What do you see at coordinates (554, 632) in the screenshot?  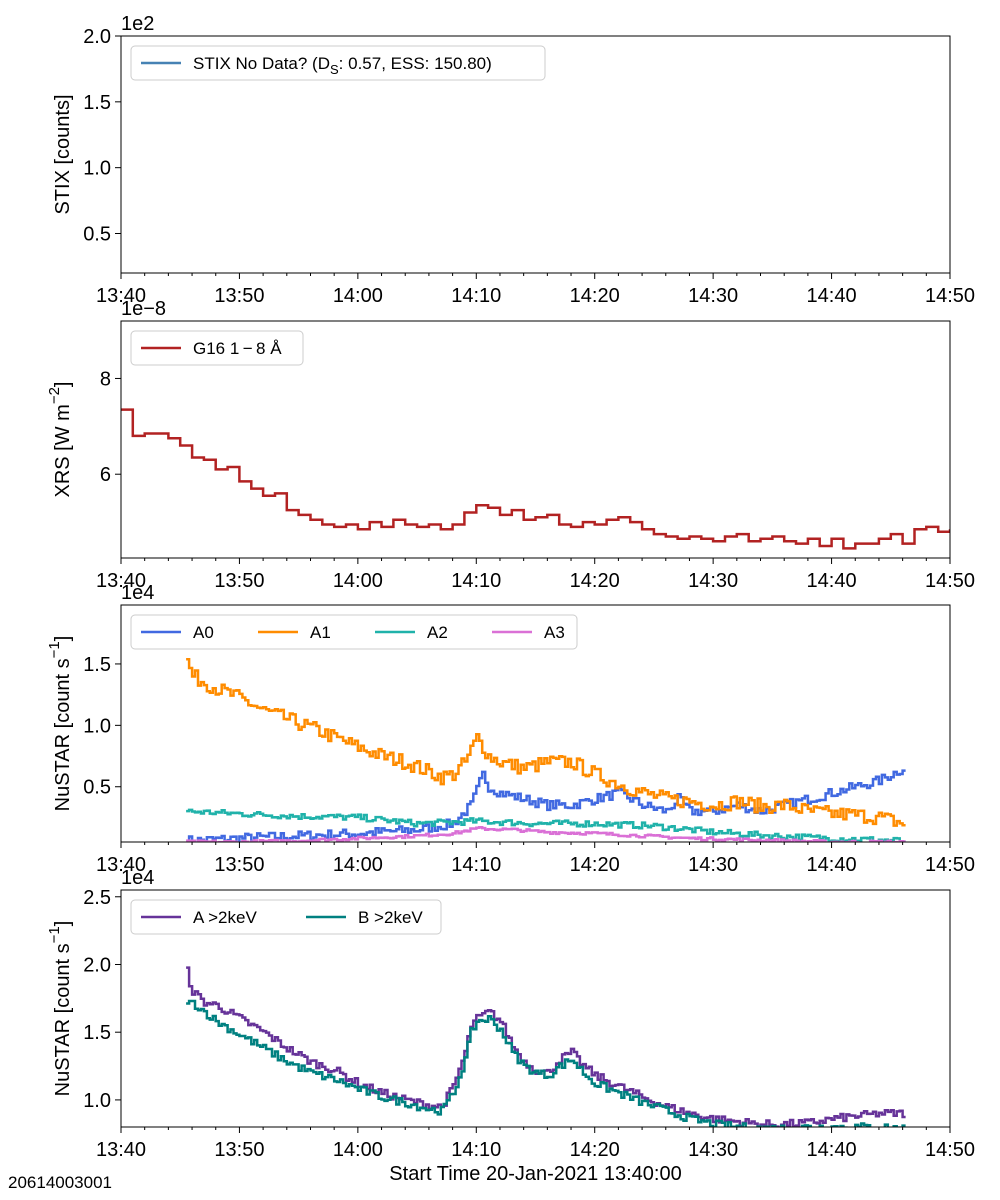 I see `legend-label: A3` at bounding box center [554, 632].